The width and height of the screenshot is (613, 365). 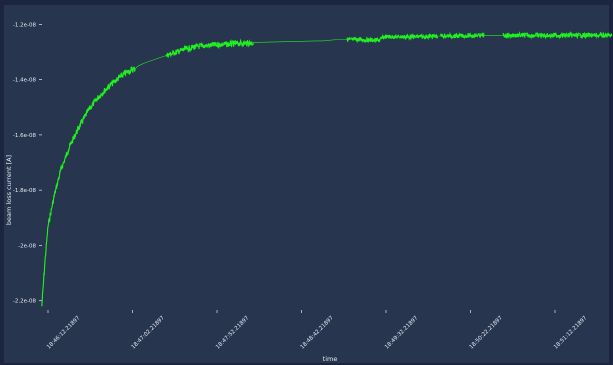 I want to click on y-tick-label: -2.2e-08, so click(x=25, y=302).